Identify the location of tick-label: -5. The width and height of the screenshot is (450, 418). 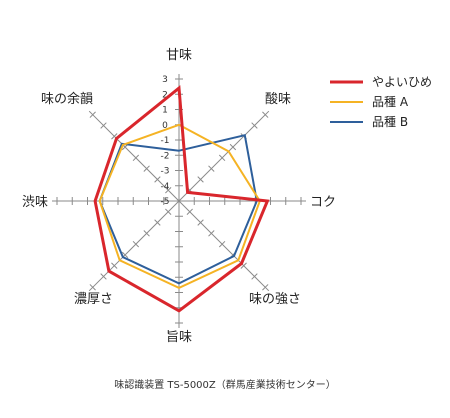
(165, 202).